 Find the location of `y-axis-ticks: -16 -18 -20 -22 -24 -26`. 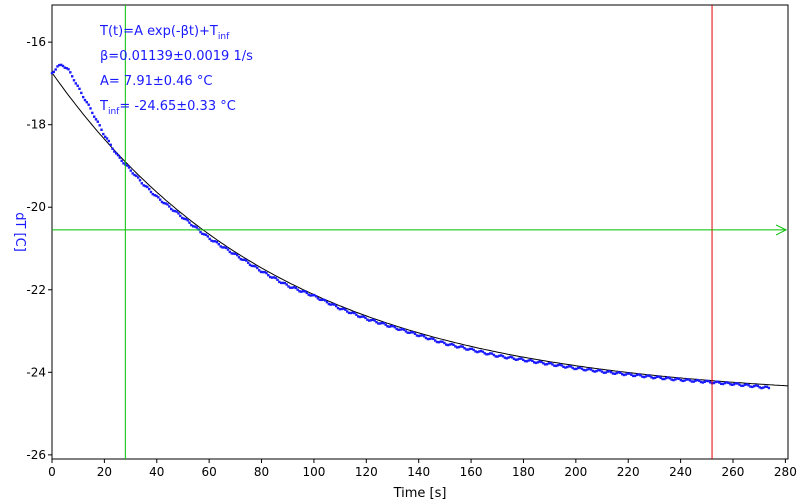

y-axis-ticks: -16 -18 -20 -22 -24 -26 is located at coordinates (39, 248).